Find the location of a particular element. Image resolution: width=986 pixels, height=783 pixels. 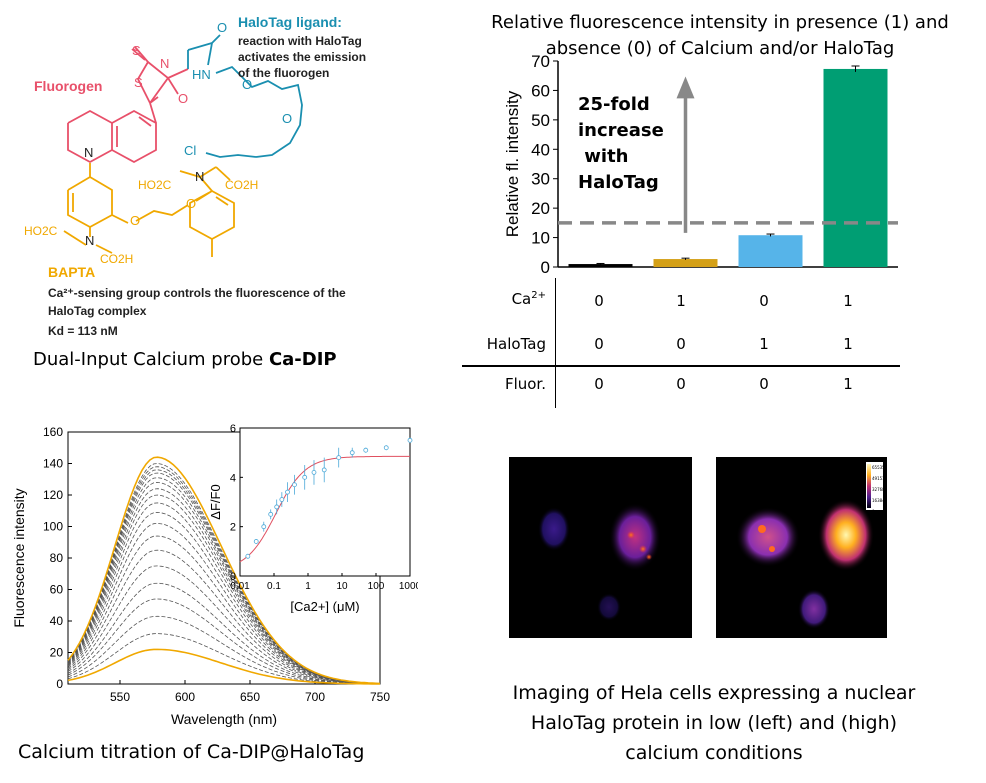

spectra-y-tick-label: 80 is located at coordinates (57, 558).